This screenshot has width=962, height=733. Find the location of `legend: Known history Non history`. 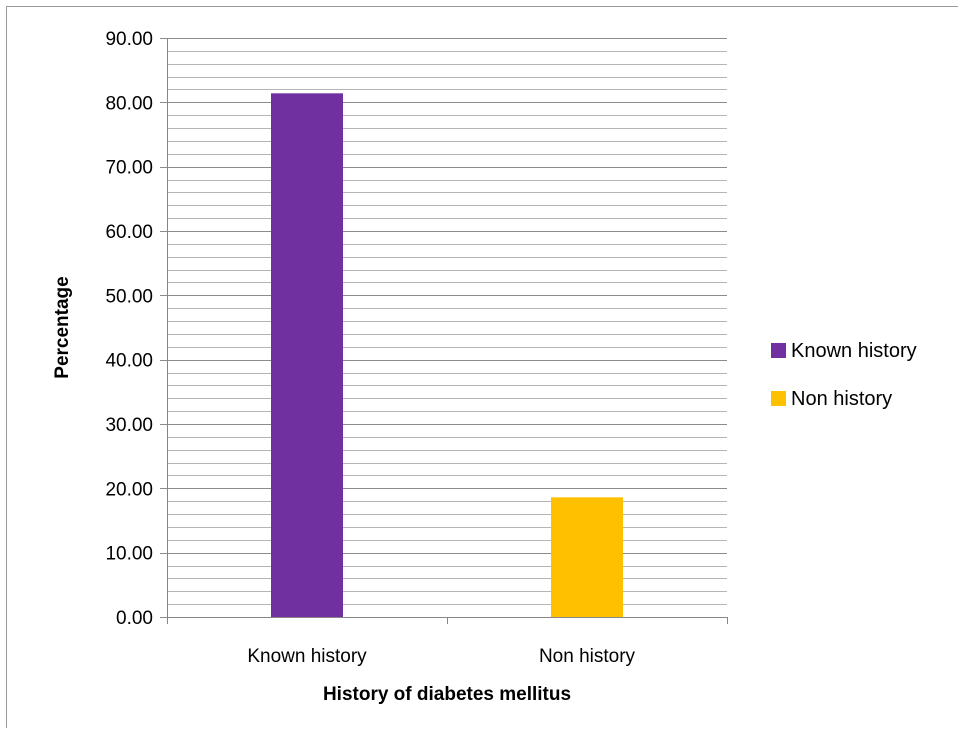

legend: Known history Non history is located at coordinates (844, 375).